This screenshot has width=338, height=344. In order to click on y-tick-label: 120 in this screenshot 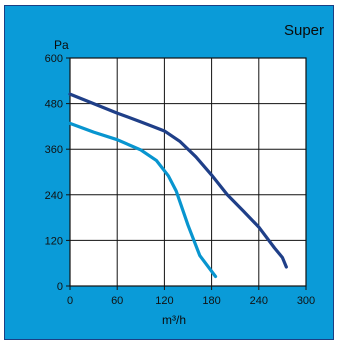, I will do `click(54, 241)`.